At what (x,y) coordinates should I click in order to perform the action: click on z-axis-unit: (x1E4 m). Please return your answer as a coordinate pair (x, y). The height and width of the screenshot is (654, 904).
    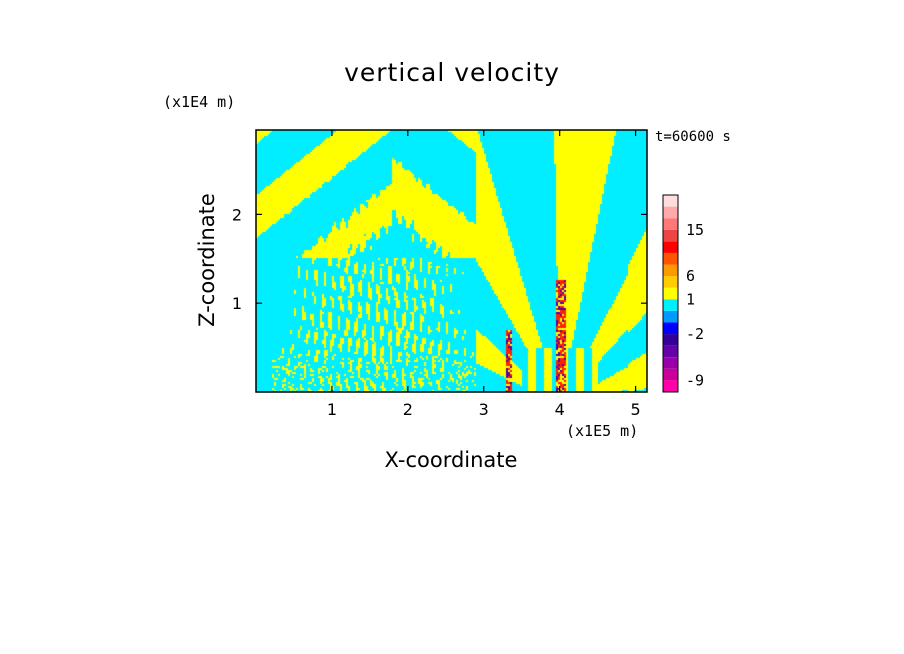
    Looking at the image, I should click on (199, 102).